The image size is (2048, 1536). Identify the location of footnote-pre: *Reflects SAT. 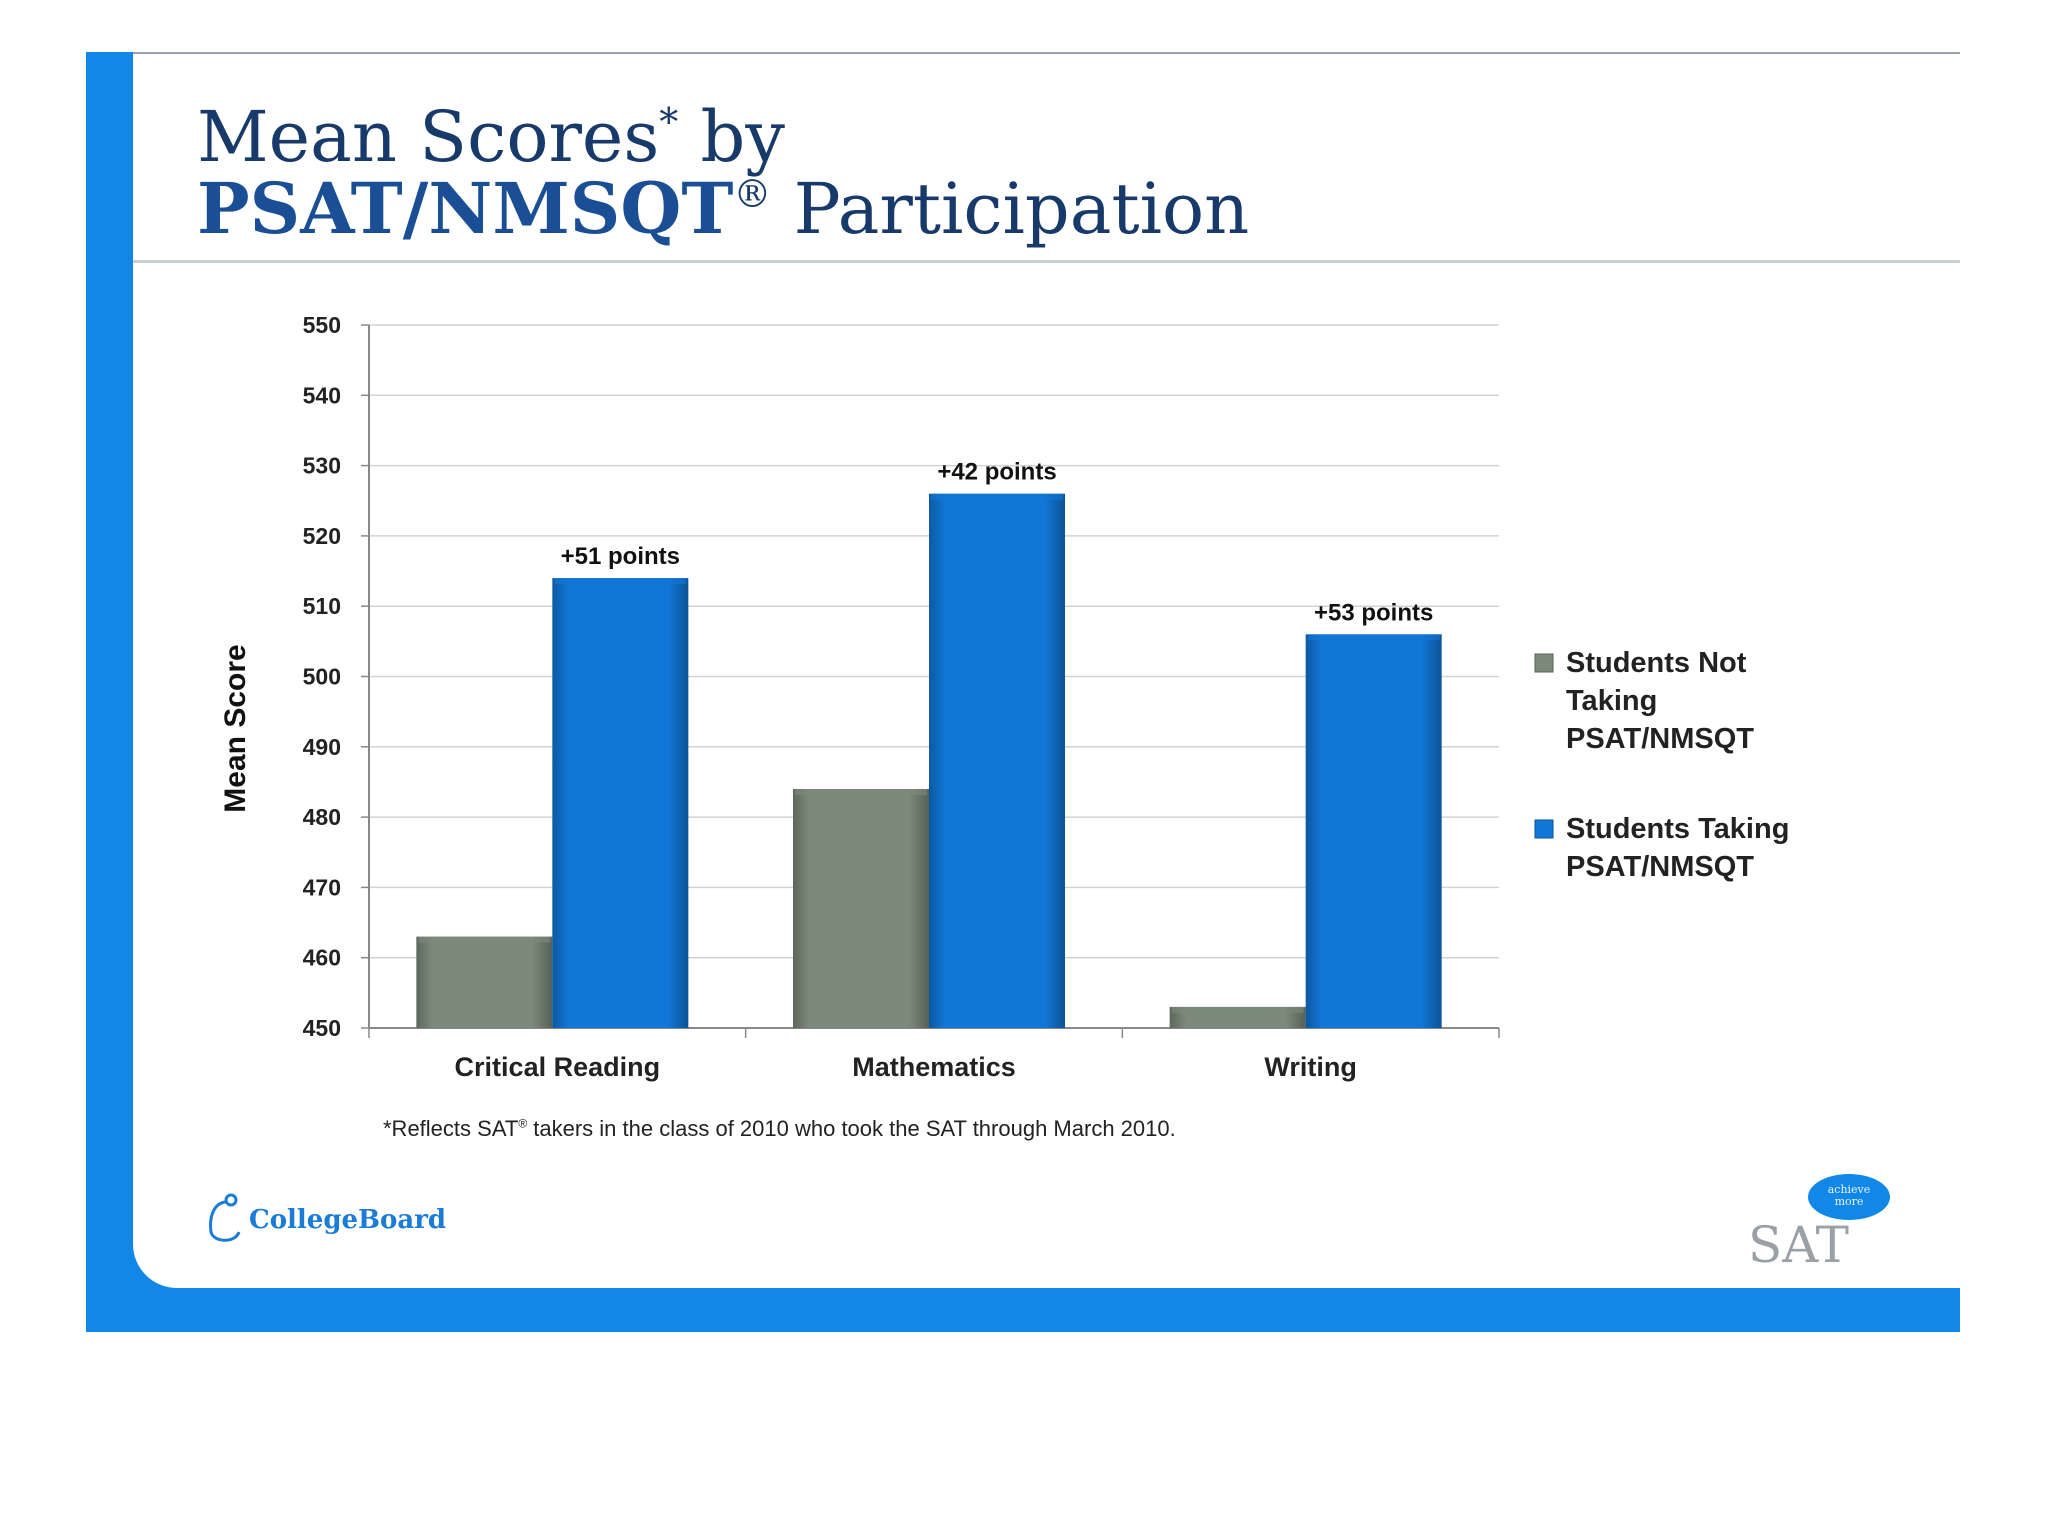
(451, 1128).